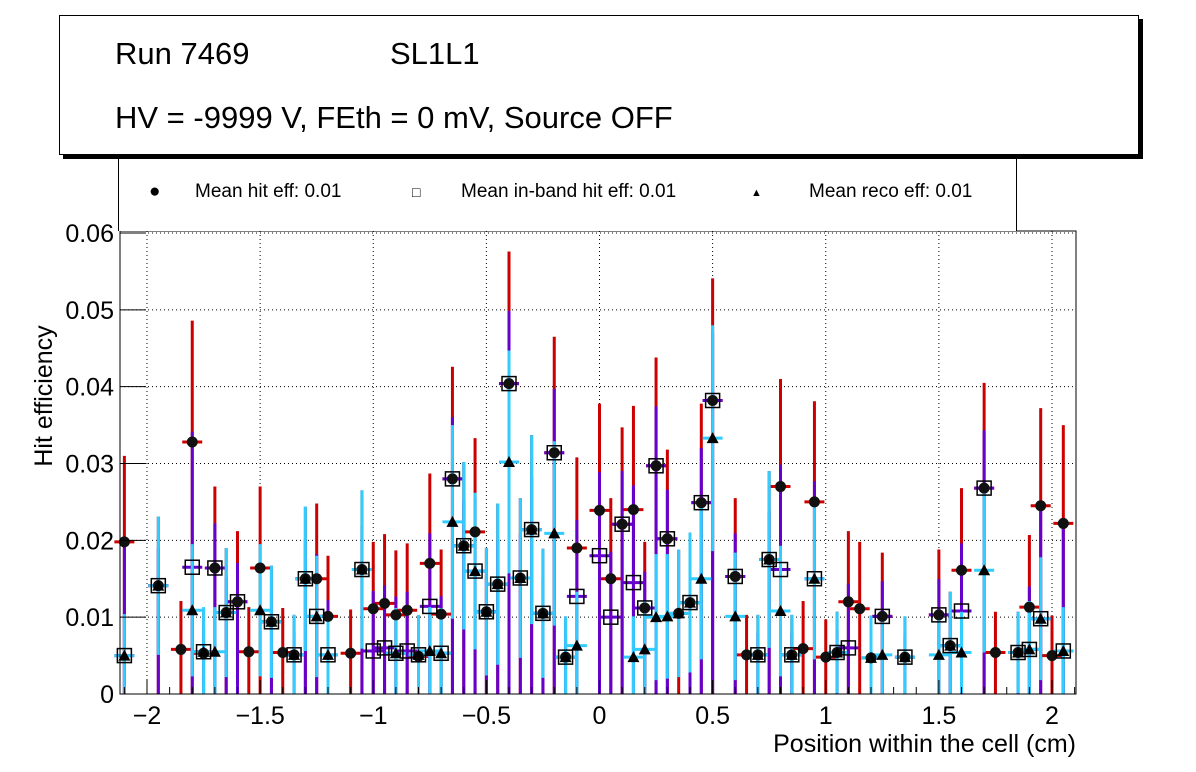  What do you see at coordinates (89, 541) in the screenshot?
I see `y-tick-label: 0.02` at bounding box center [89, 541].